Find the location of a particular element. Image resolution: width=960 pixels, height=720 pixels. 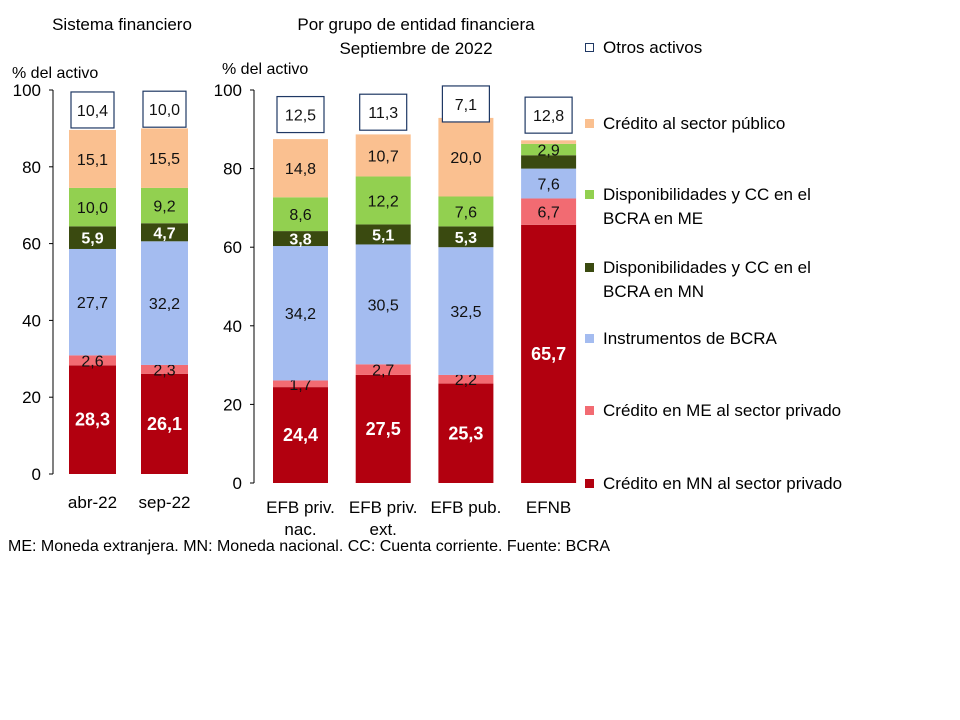

data-label: 10,4 is located at coordinates (92, 111).